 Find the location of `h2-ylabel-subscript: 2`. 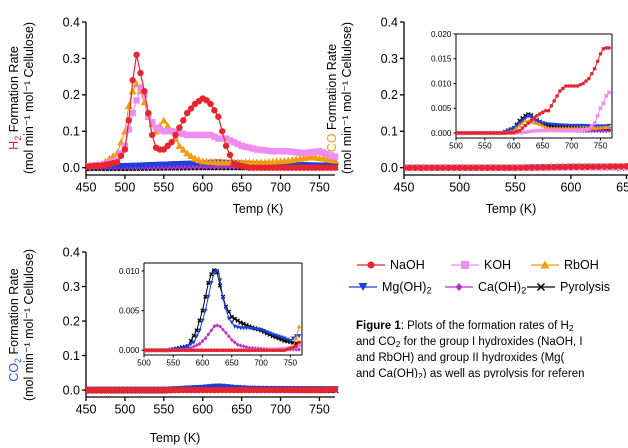

h2-ylabel-subscript: 2 is located at coordinates (18, 138).